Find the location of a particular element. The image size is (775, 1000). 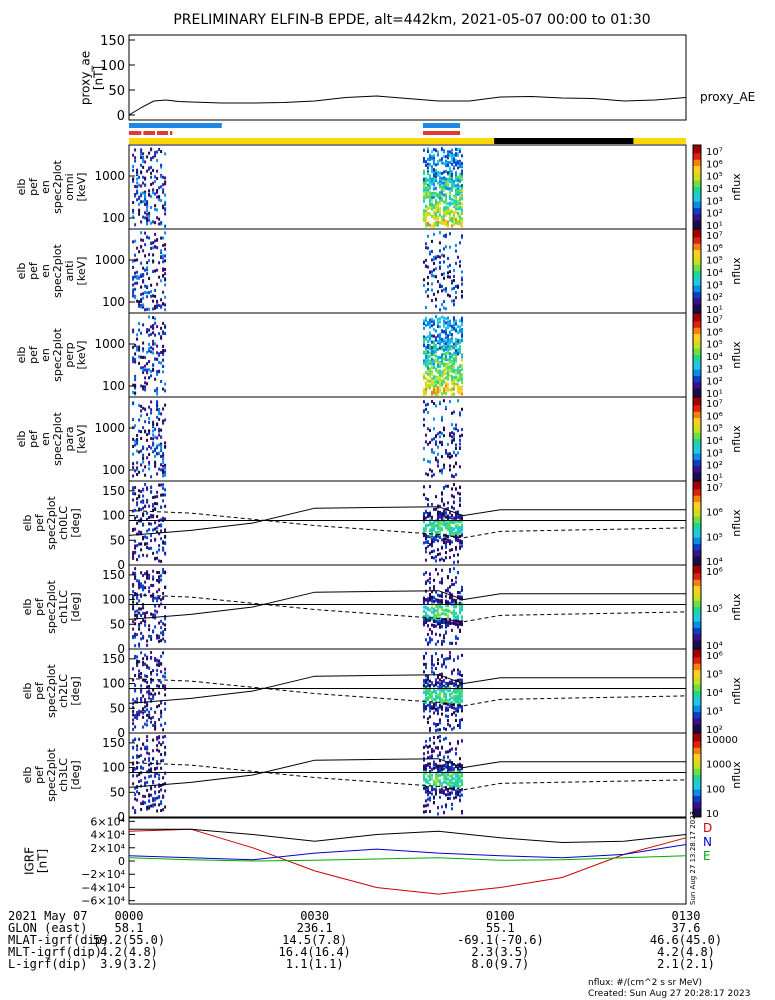

orbit-cell-4-3: 2.1(2.1) is located at coordinates (686, 964).